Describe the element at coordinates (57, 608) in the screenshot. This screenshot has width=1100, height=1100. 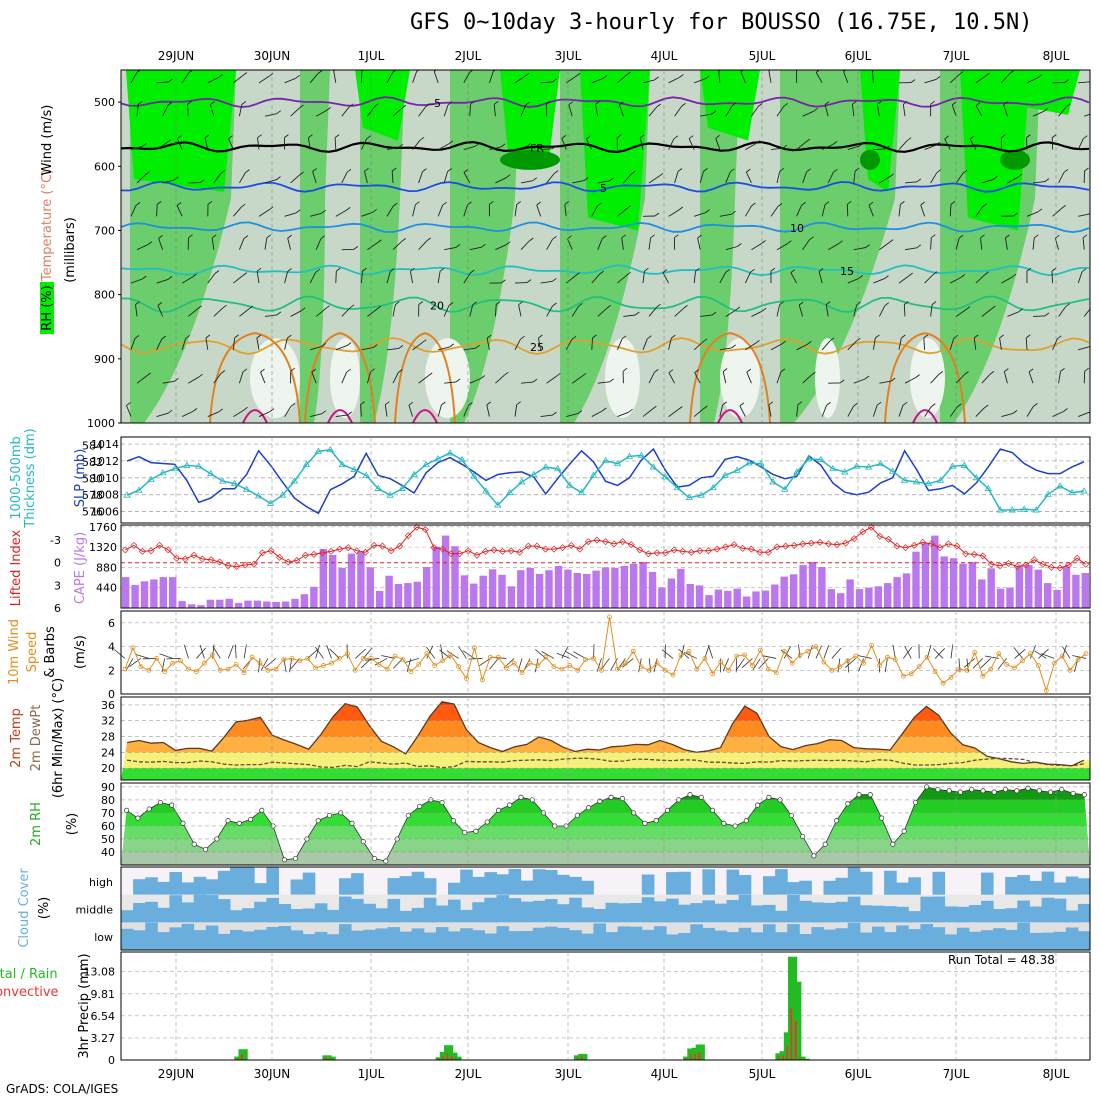
I see `lifted-tick: 6` at that location.